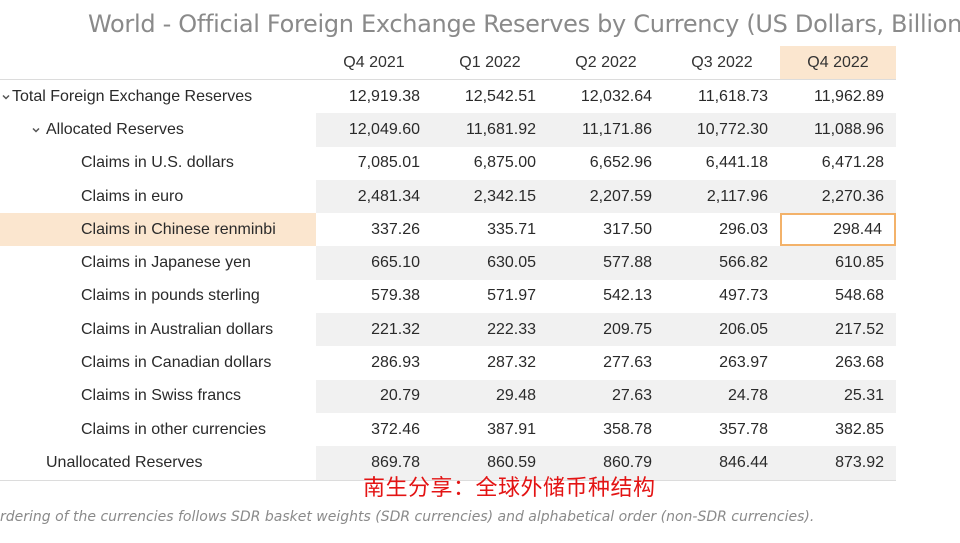  What do you see at coordinates (374, 196) in the screenshot?
I see `table-cell: 2,481.34` at bounding box center [374, 196].